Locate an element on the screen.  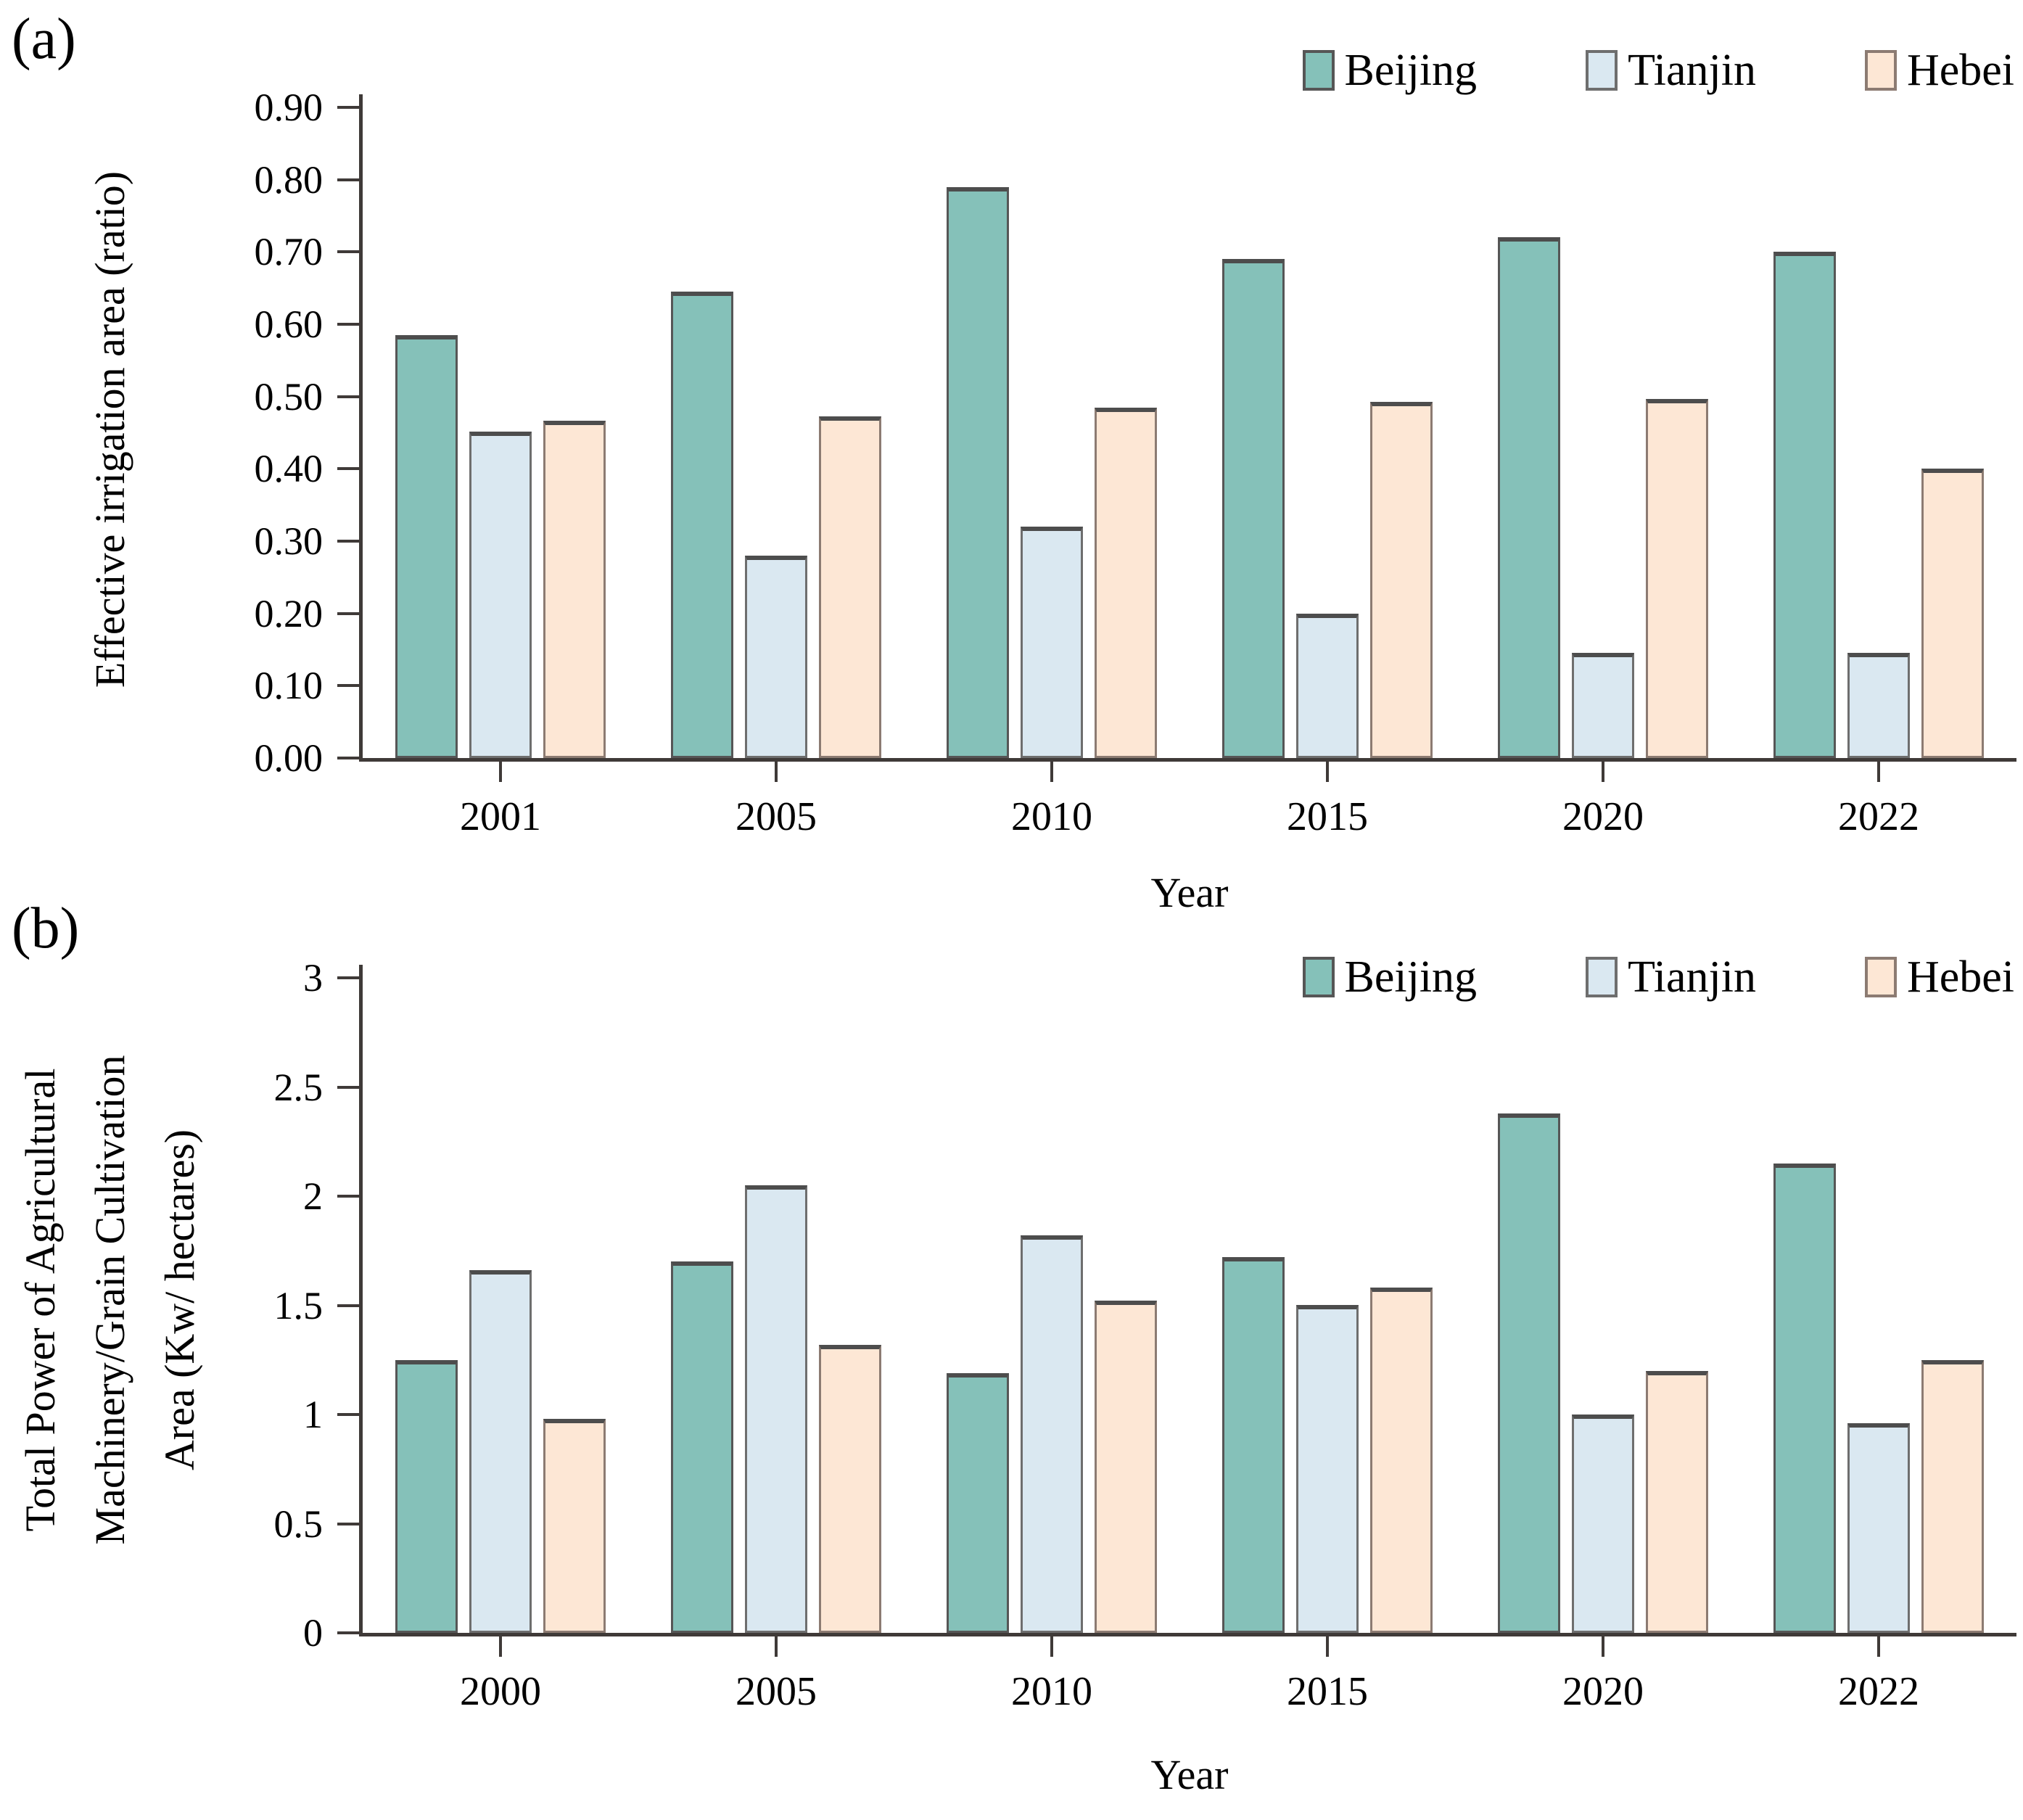
chart-b-y-tick-label: 1 is located at coordinates (313, 1414).